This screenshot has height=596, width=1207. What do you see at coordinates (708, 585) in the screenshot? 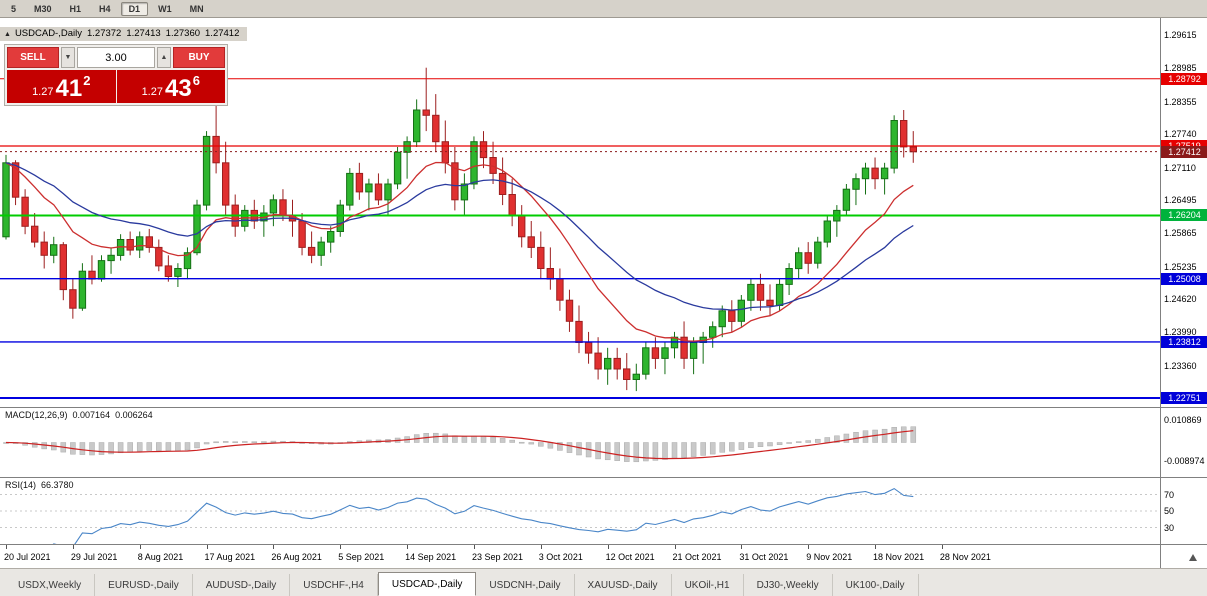
I see `tab-ukoil-h1: UKOil-,H1` at bounding box center [708, 585].